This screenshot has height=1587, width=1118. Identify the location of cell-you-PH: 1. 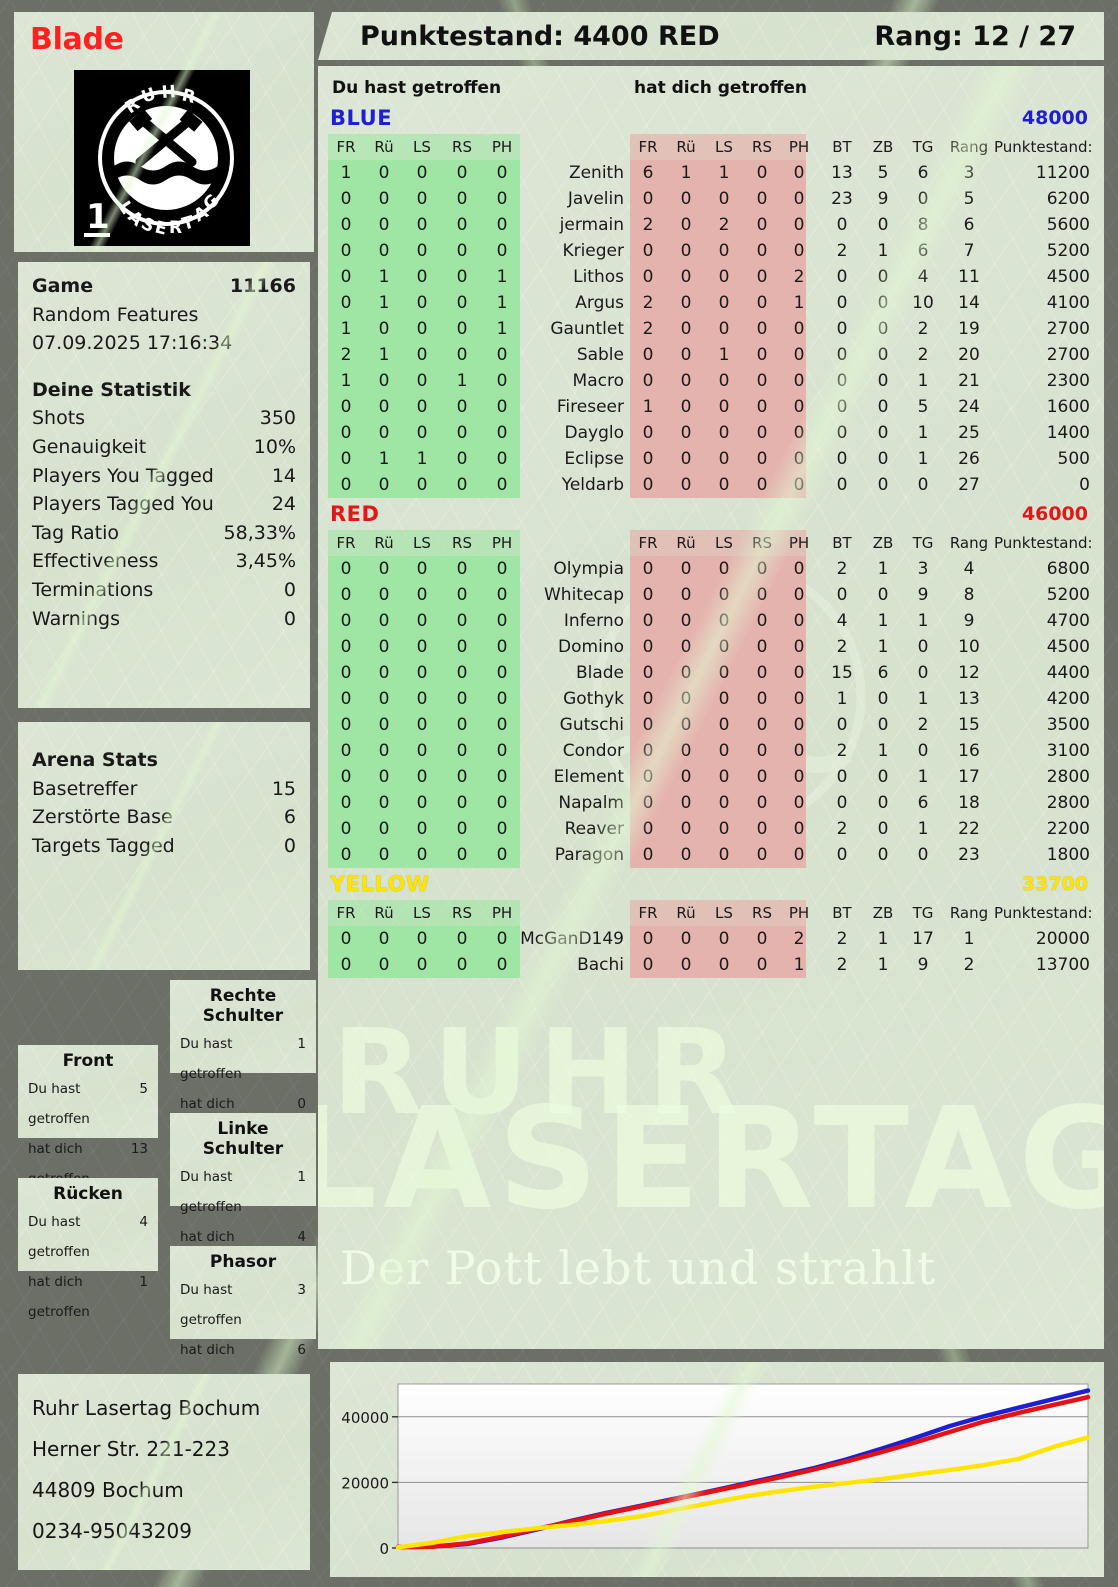
(502, 329).